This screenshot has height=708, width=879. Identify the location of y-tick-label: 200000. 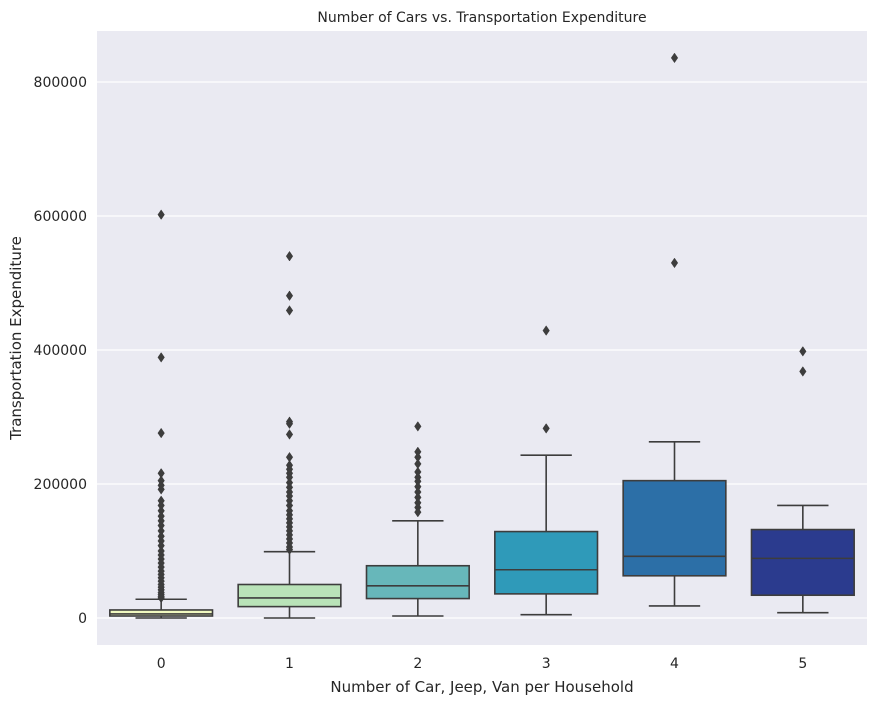
(60, 485).